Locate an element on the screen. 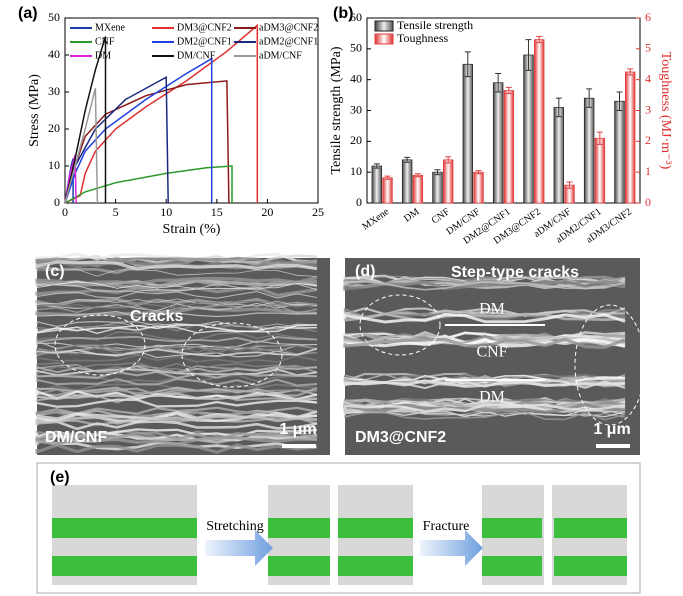  x-tick-label: 10 is located at coordinates (166, 212).